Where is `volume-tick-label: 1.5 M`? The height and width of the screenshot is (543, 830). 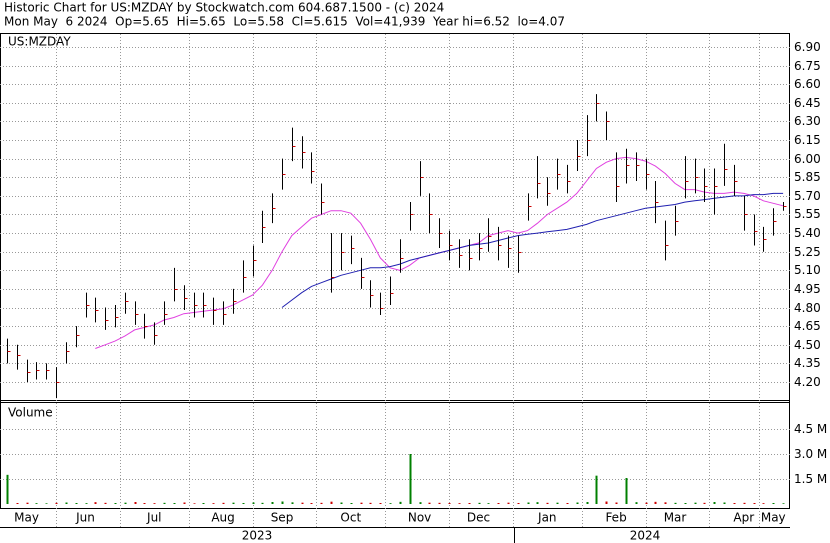 volume-tick-label: 1.5 M is located at coordinates (810, 479).